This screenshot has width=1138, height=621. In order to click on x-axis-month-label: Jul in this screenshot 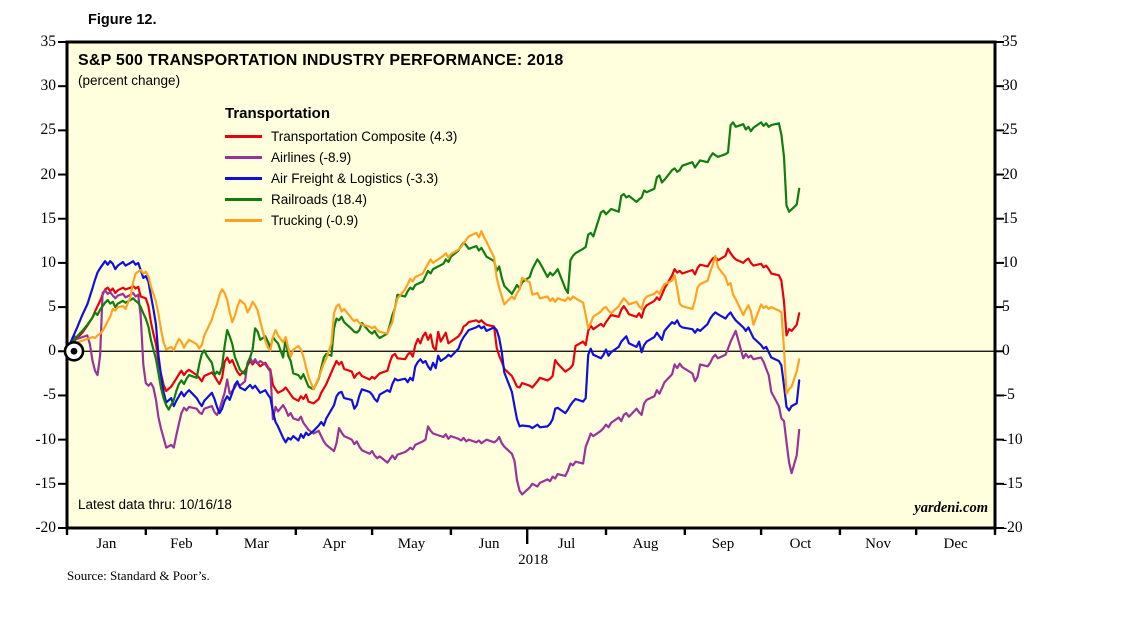, I will do `click(566, 544)`.